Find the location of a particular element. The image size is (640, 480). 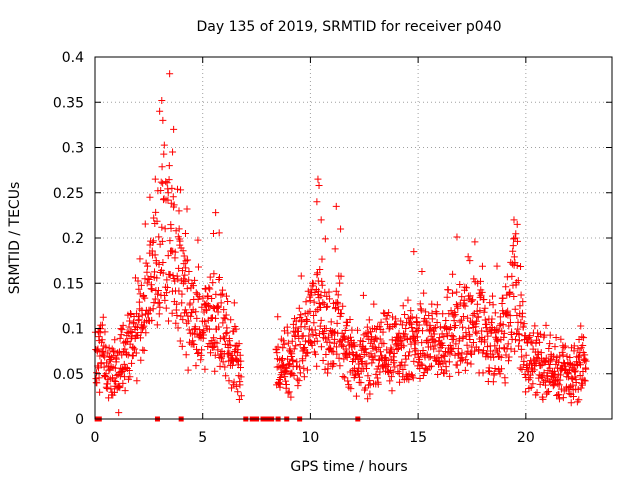

y-tick-label: 0.15 is located at coordinates (68, 284).